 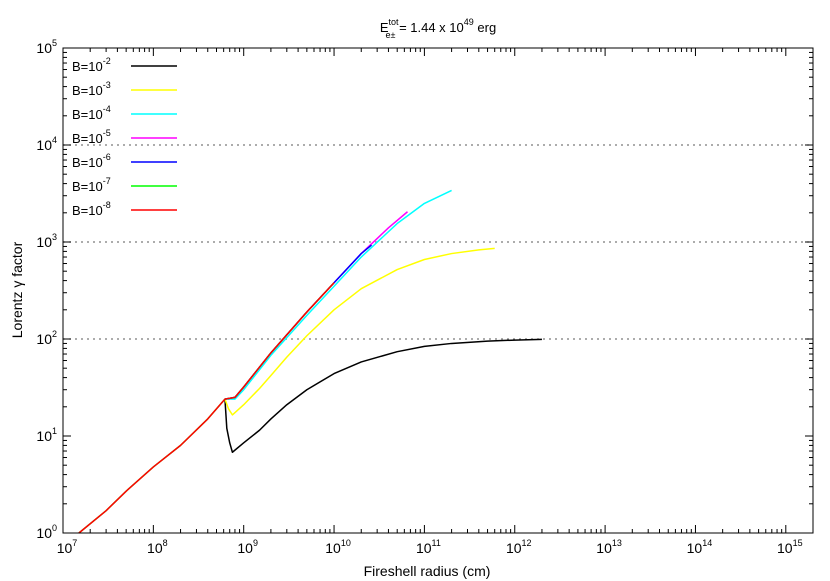 What do you see at coordinates (427, 571) in the screenshot?
I see `x-axis-title: Fireshell radius (cm)` at bounding box center [427, 571].